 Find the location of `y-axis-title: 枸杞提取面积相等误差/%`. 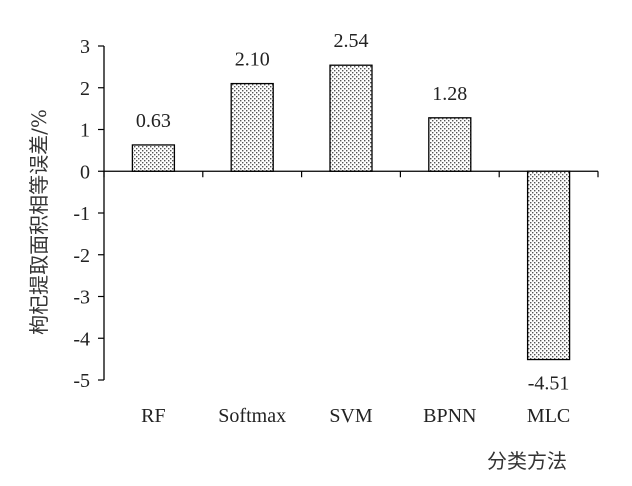

y-axis-title: 枸杞提取面积相等误差/% is located at coordinates (39, 222).